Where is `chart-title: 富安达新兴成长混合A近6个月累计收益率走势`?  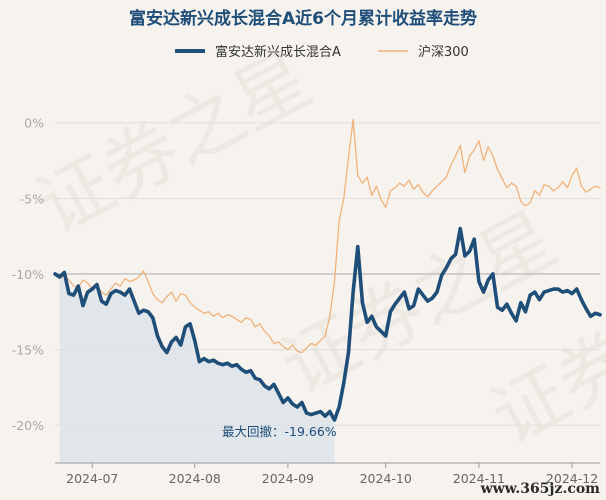
chart-title: 富安达新兴成长混合A近6个月累计收益率走势 is located at coordinates (303, 18).